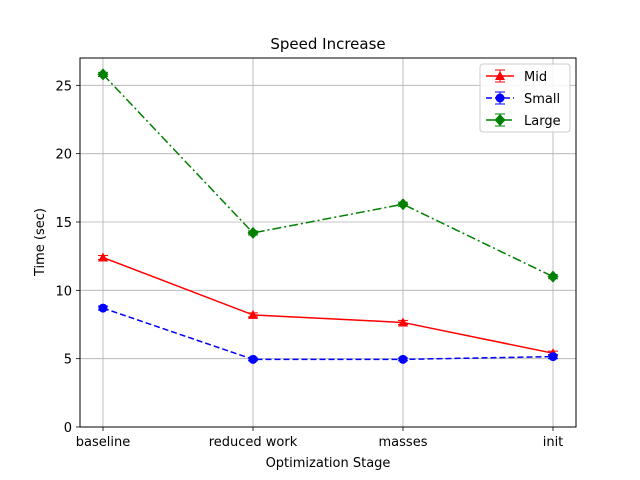 The width and height of the screenshot is (640, 480). I want to click on legend-entry: Mid, so click(516, 77).